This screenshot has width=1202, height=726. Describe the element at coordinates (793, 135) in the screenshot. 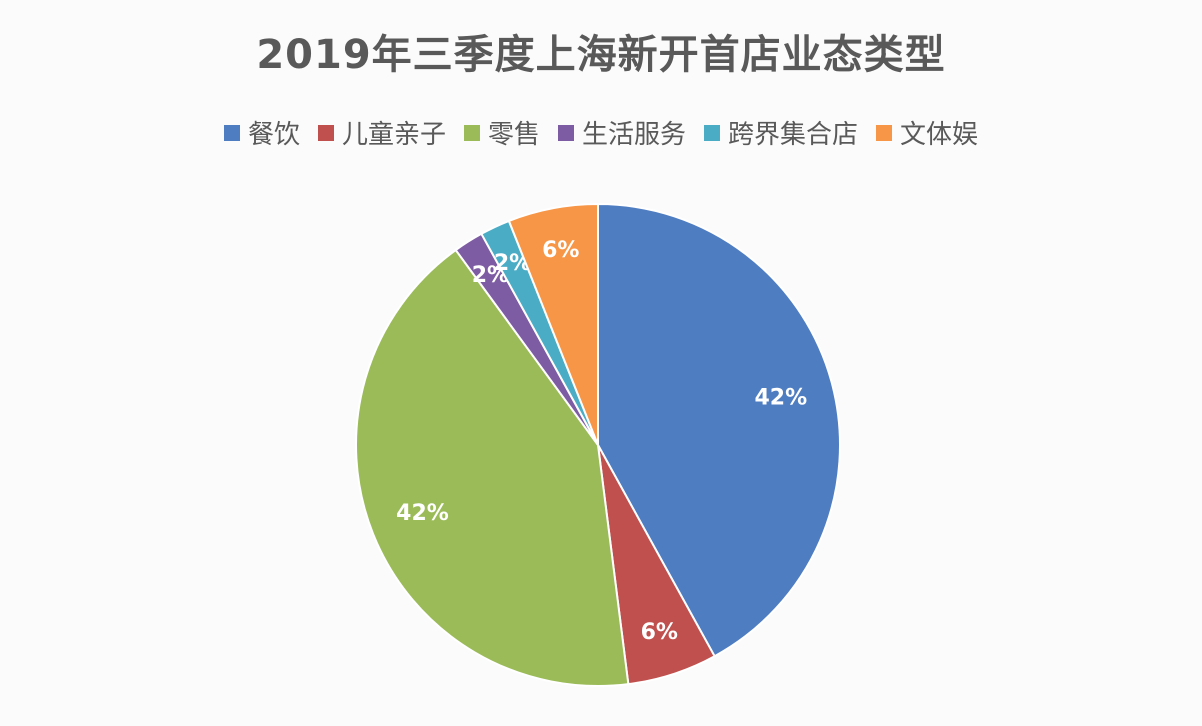

I see `legend-label: 跨界集合店` at that location.